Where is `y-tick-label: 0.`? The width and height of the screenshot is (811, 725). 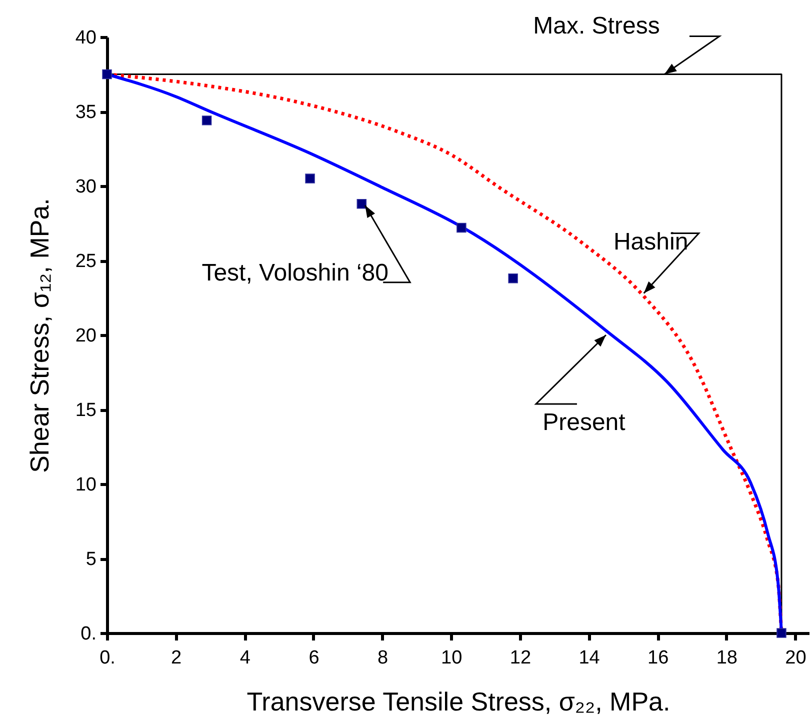 y-tick-label: 0. is located at coordinates (88, 634).